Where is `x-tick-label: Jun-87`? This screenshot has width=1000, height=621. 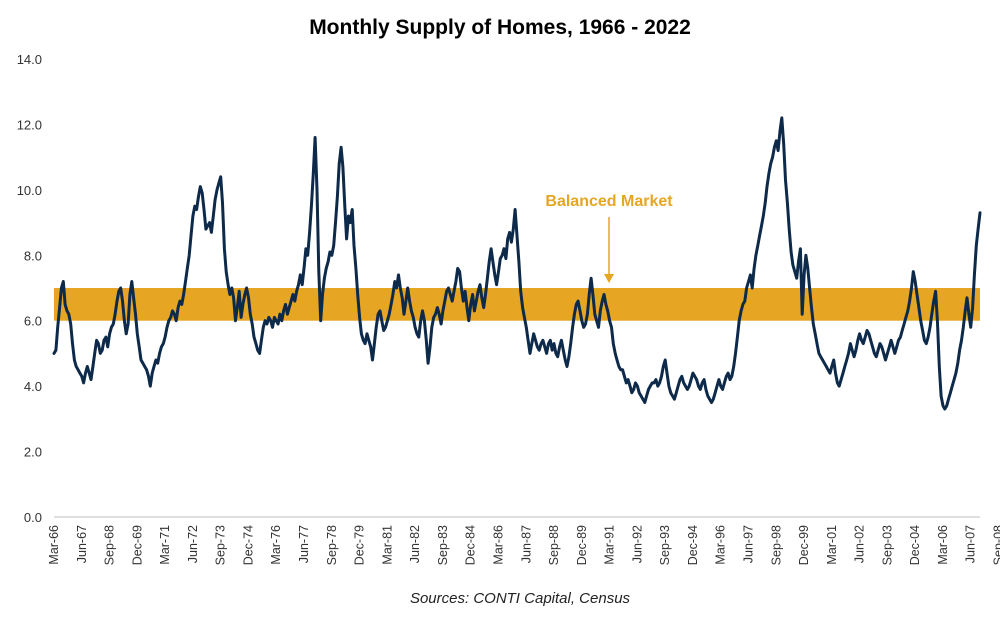 x-tick-label: Jun-87 is located at coordinates (526, 544).